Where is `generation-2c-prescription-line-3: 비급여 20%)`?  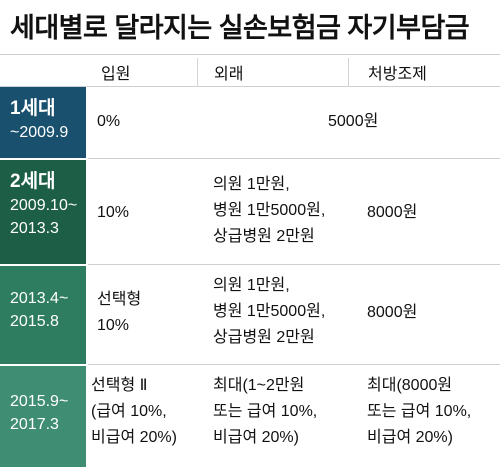
generation-2c-prescription-line-3: 비급여 20%) is located at coordinates (410, 437).